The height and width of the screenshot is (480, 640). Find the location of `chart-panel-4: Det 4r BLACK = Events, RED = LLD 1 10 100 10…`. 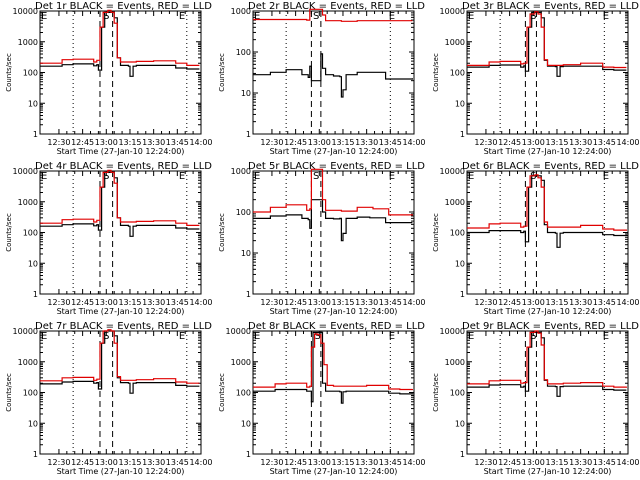

chart-panel-4: Det 4r BLACK = Events, RED = LLD 1 10 100 10… is located at coordinates (109, 238).